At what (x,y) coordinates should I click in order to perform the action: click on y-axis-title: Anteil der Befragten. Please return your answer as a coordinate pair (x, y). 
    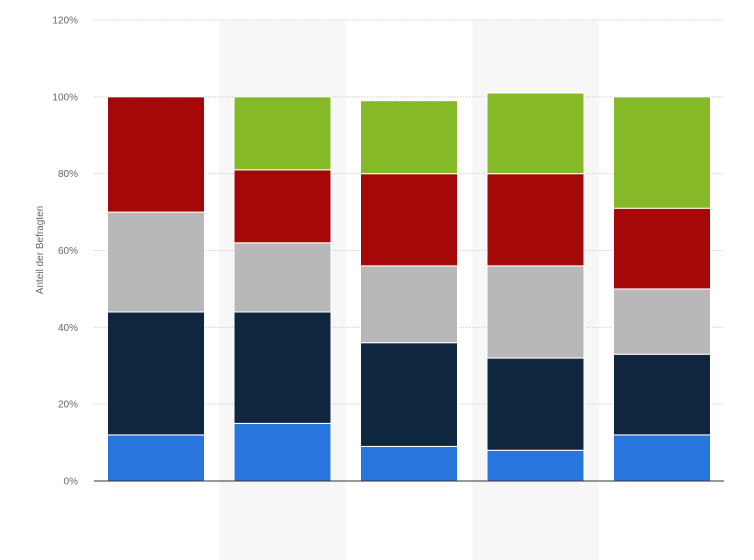
    Looking at the image, I should click on (40, 250).